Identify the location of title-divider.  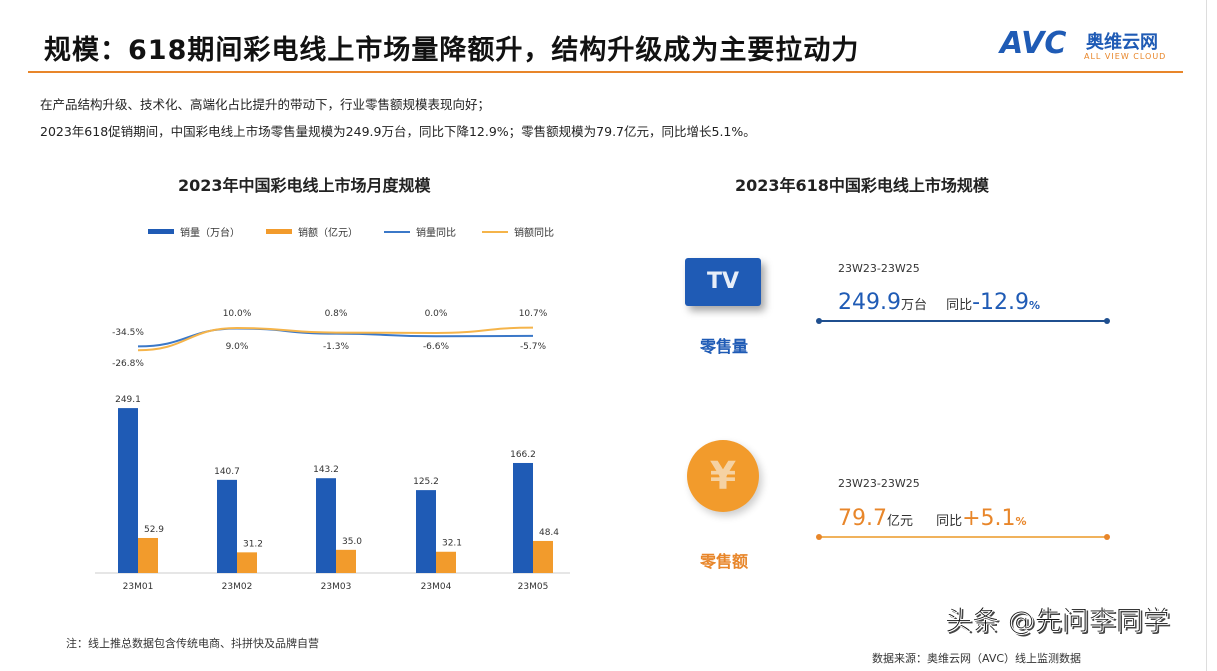
(605, 72).